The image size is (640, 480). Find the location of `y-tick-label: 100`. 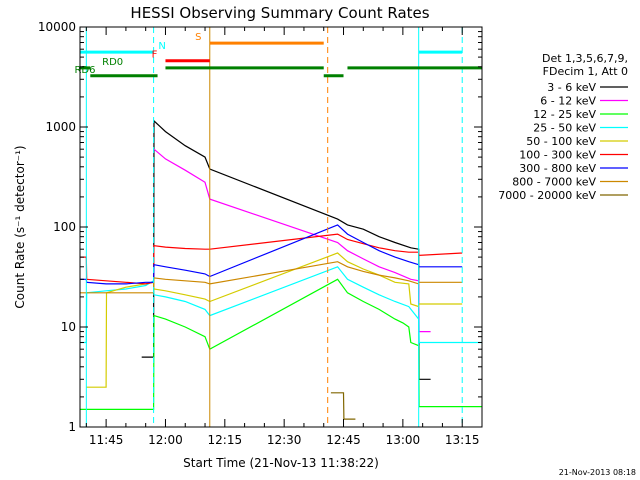

y-tick-label: 100 is located at coordinates (64, 227).